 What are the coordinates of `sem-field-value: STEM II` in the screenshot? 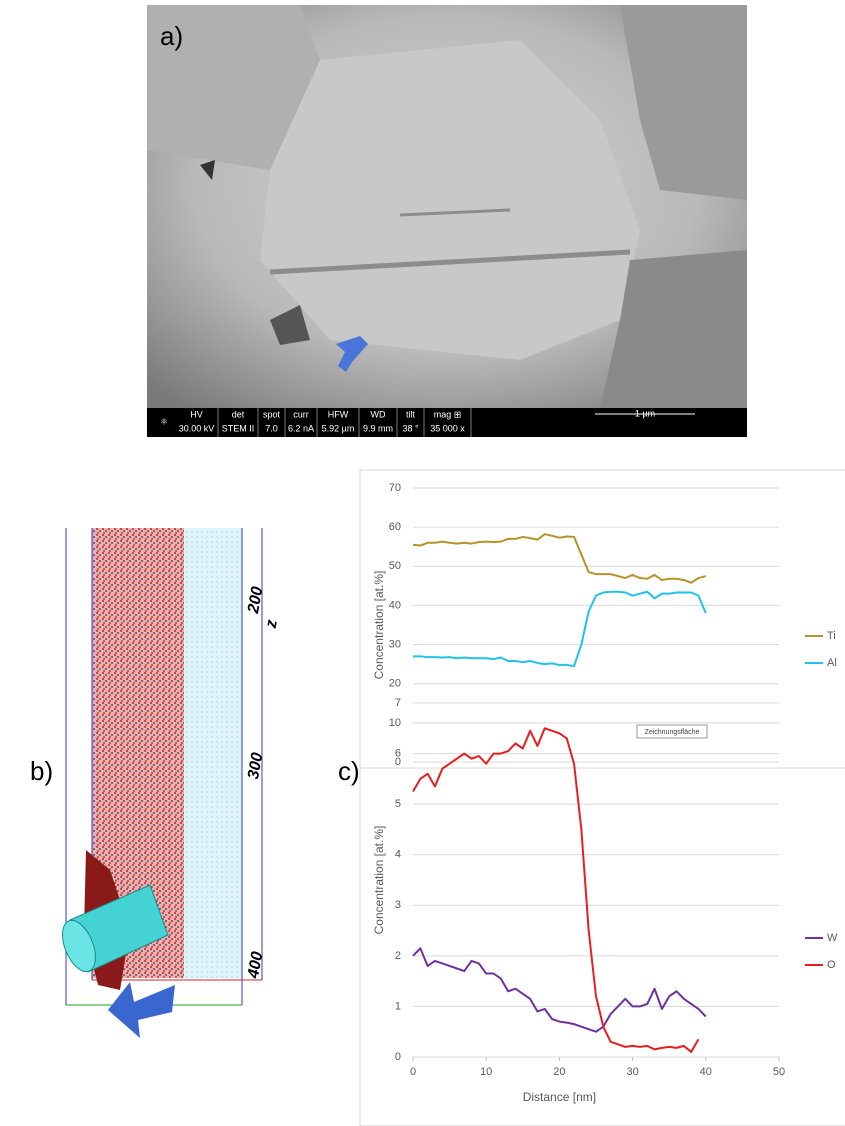 It's located at (238, 428).